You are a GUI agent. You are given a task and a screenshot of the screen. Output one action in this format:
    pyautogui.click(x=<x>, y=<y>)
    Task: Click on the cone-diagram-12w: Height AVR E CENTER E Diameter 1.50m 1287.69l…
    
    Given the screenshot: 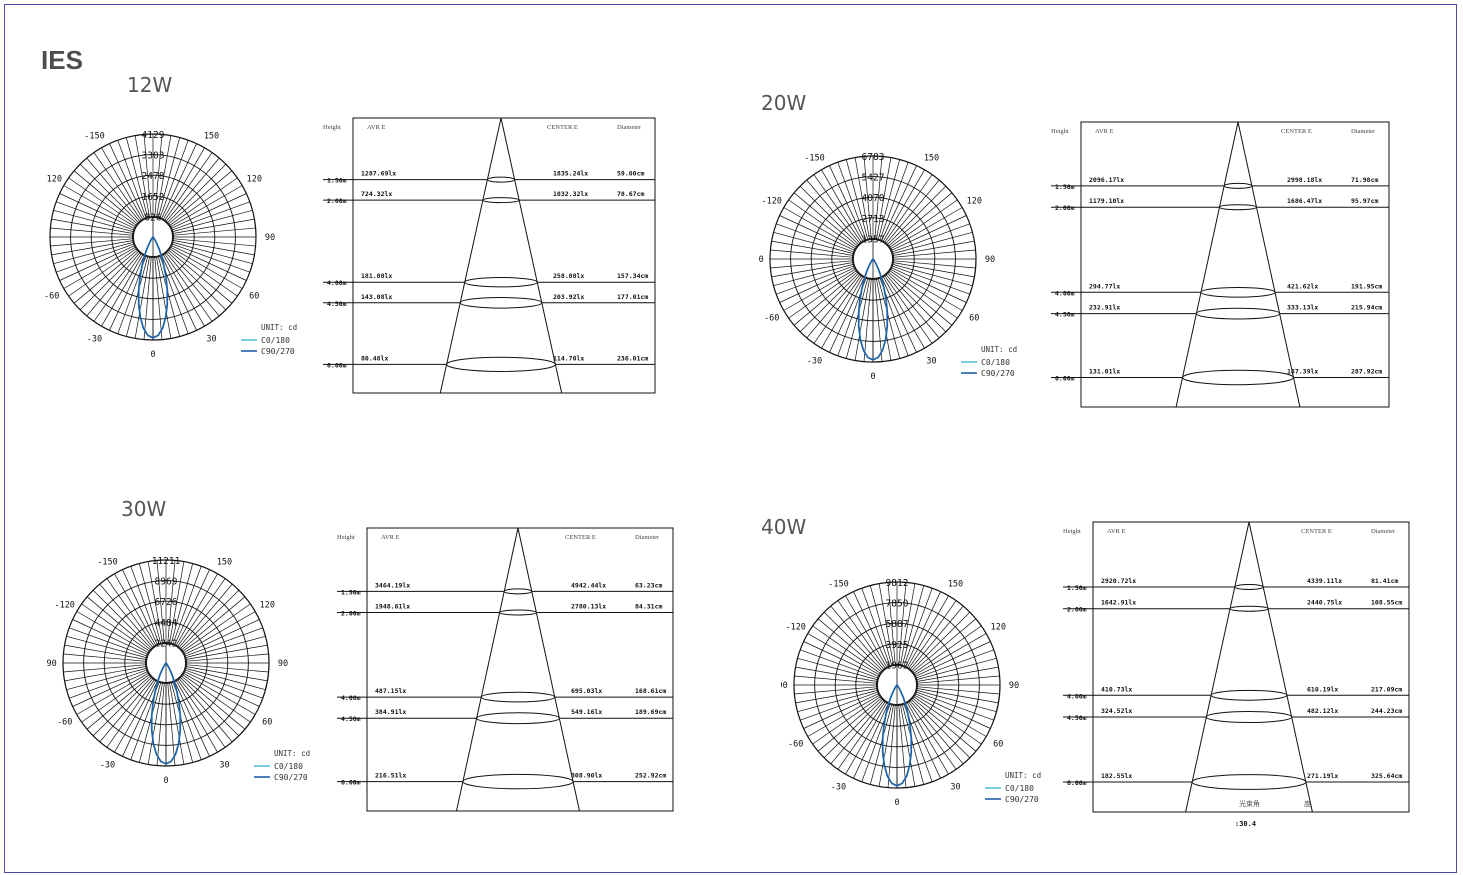 What is the action you would take?
    pyautogui.click(x=489, y=255)
    